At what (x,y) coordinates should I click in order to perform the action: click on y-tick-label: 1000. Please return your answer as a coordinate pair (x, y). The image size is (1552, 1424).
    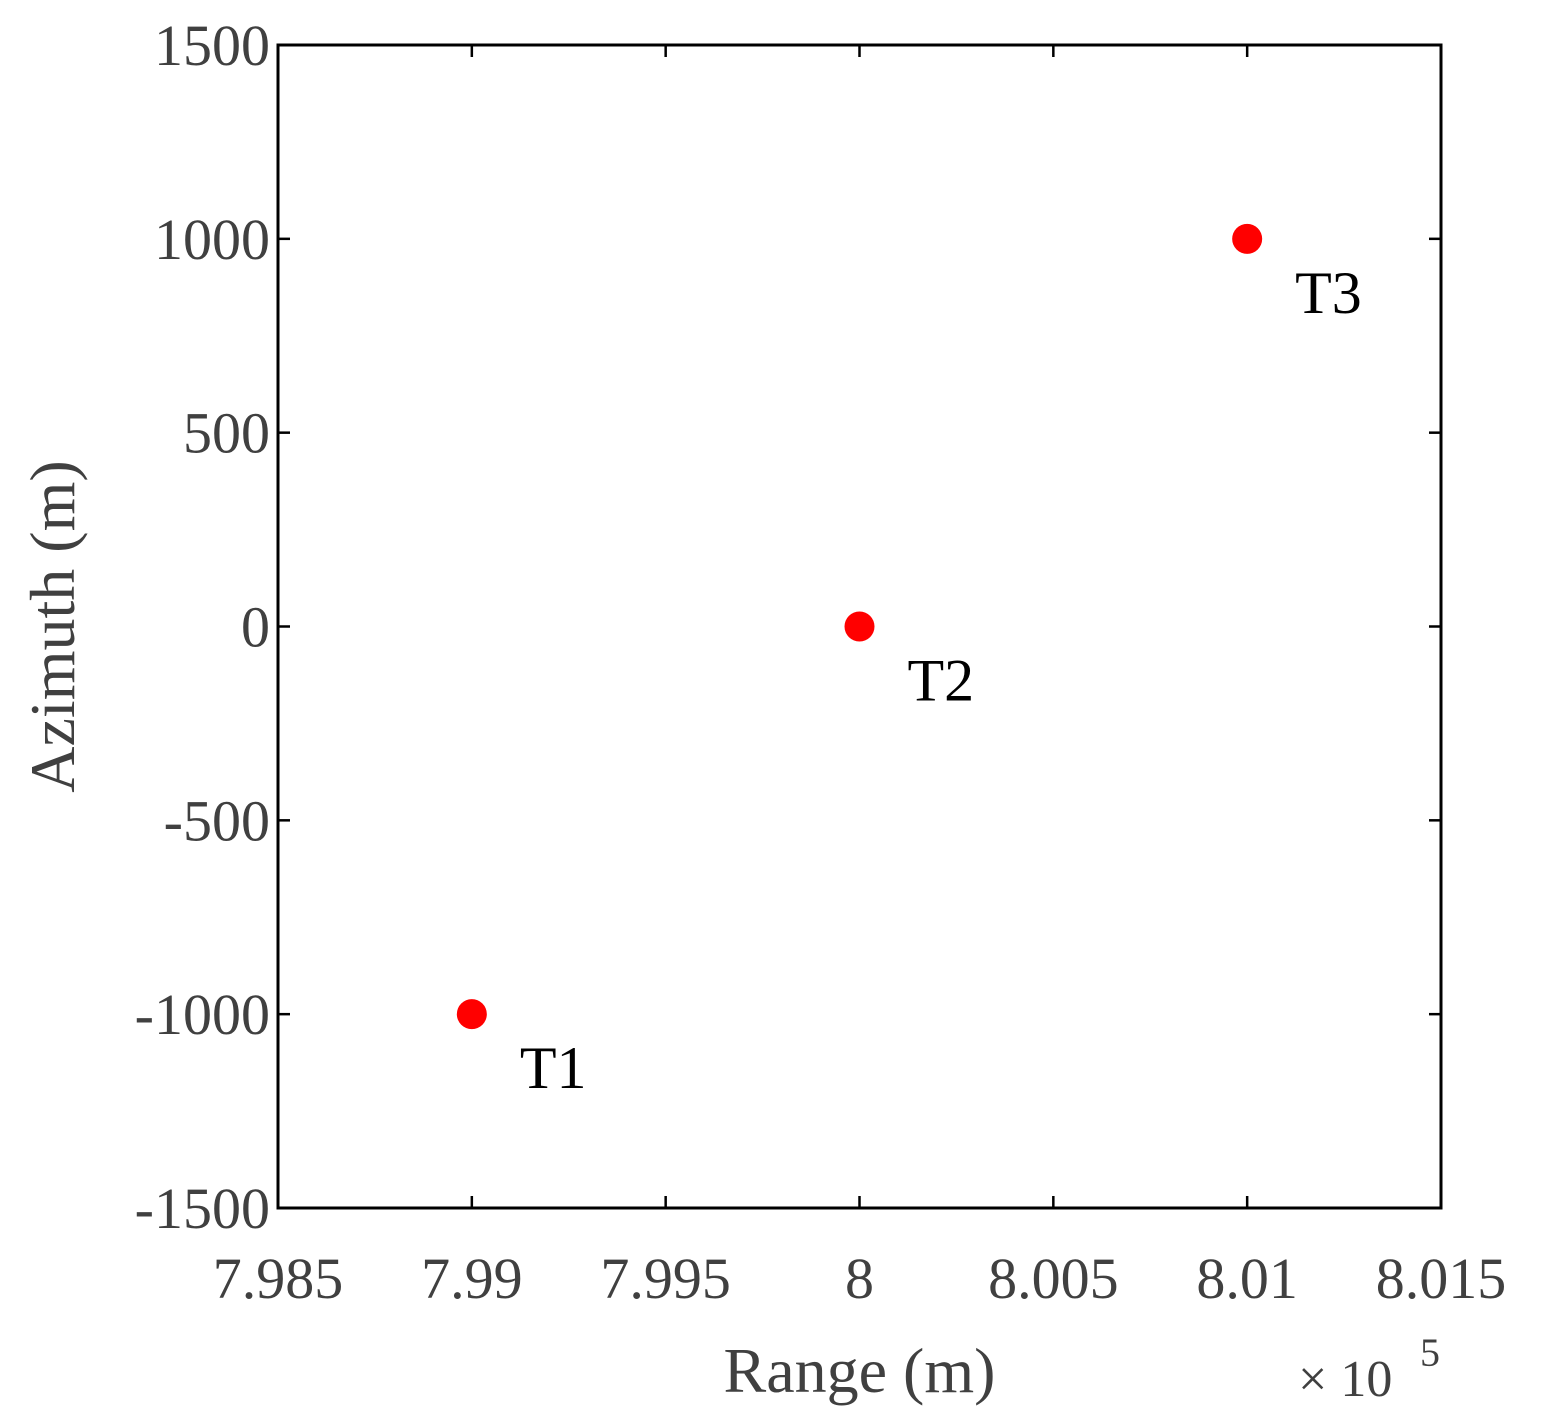
    Looking at the image, I should click on (212, 239).